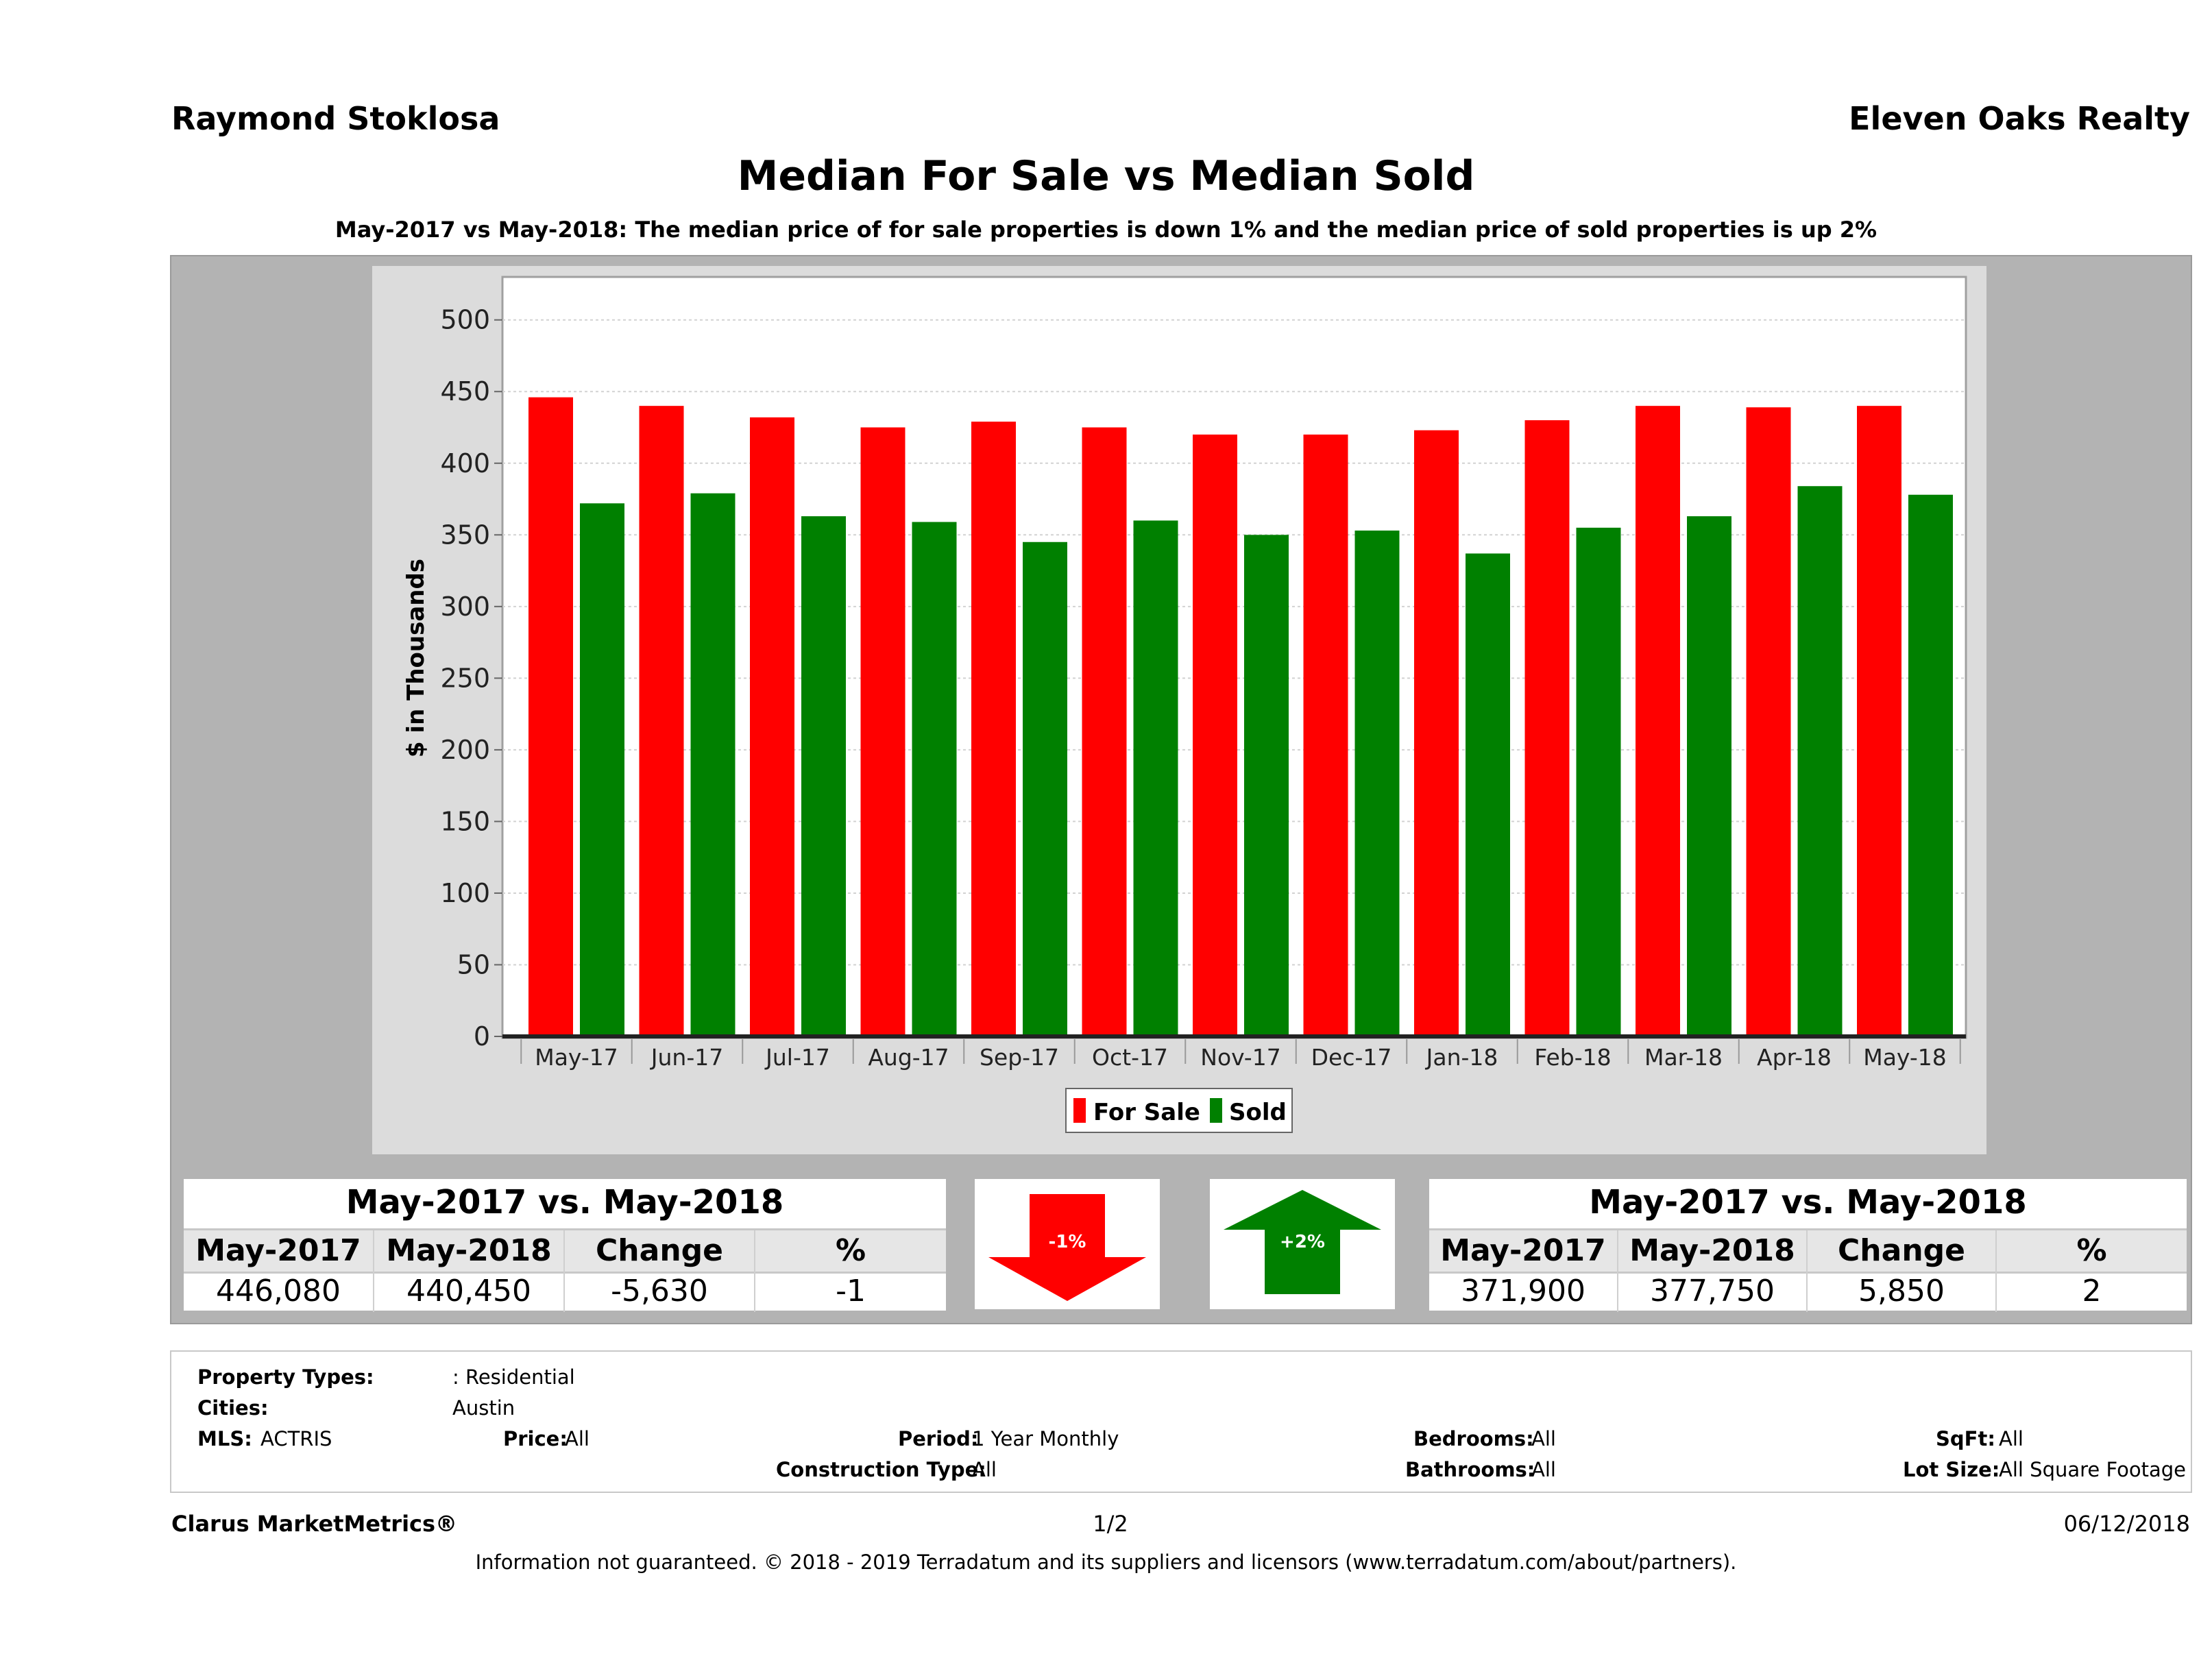  Describe the element at coordinates (1461, 1057) in the screenshot. I see `x-tick-label: Jan-18` at that location.